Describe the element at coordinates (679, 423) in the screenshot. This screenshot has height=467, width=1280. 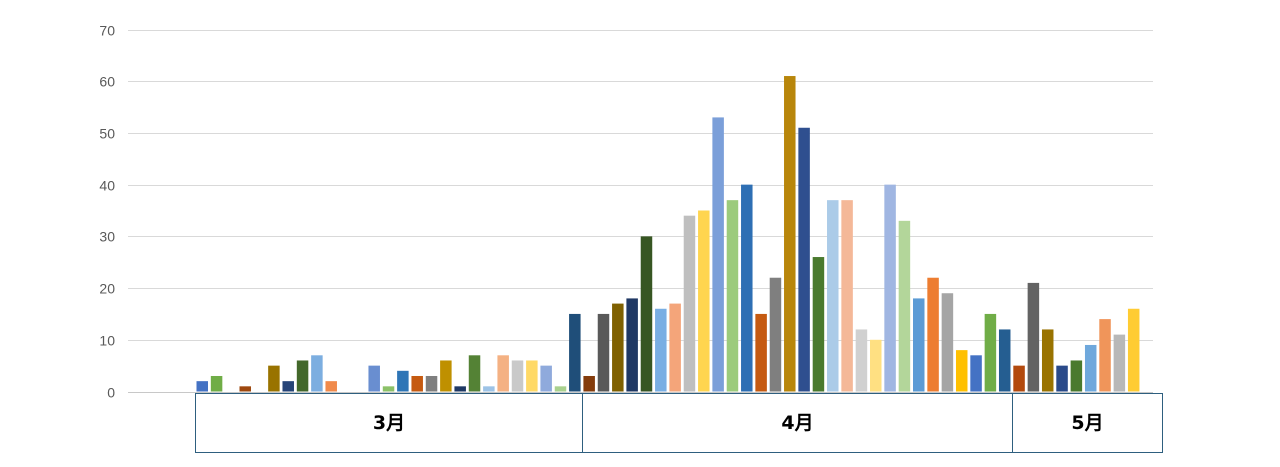
I see `category-axis: 3月 4月 5月` at that location.